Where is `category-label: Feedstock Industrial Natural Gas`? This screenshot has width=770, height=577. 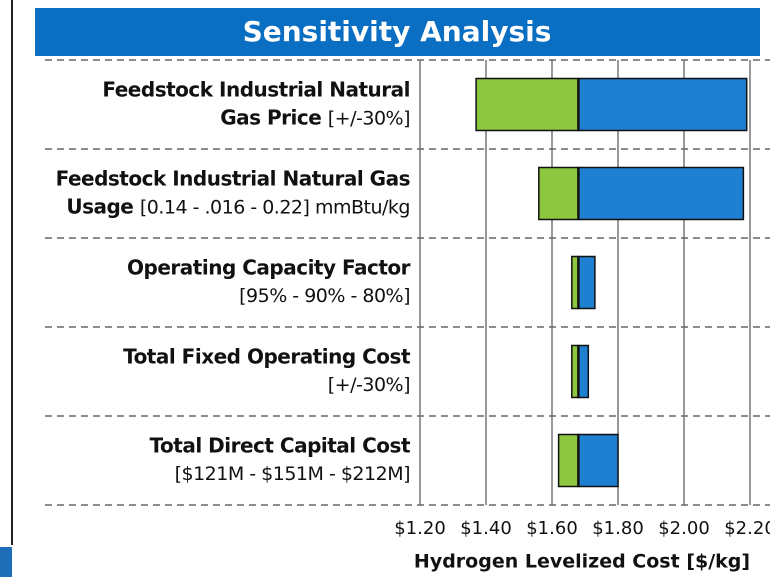 category-label: Feedstock Industrial Natural Gas is located at coordinates (233, 178).